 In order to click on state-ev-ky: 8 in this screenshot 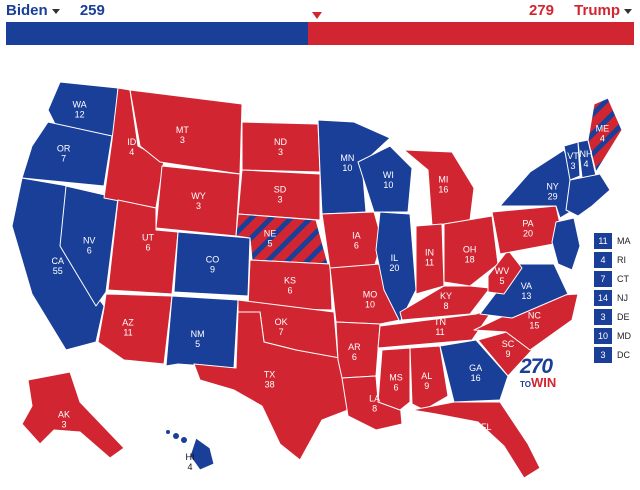, I will do `click(445, 306)`.